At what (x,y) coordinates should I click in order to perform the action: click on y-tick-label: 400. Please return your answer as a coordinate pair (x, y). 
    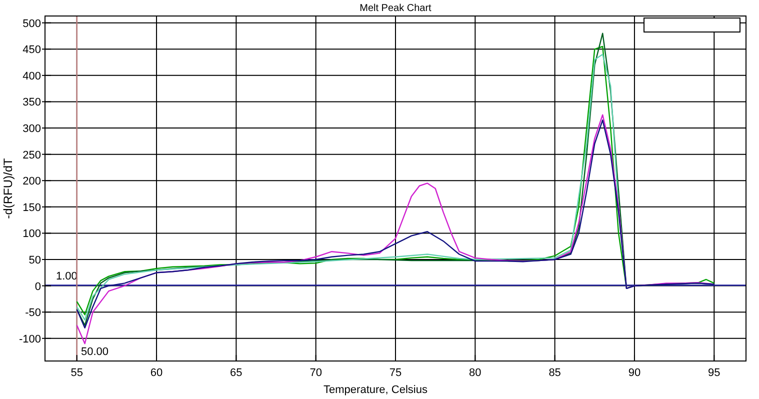
    Looking at the image, I should click on (31, 76).